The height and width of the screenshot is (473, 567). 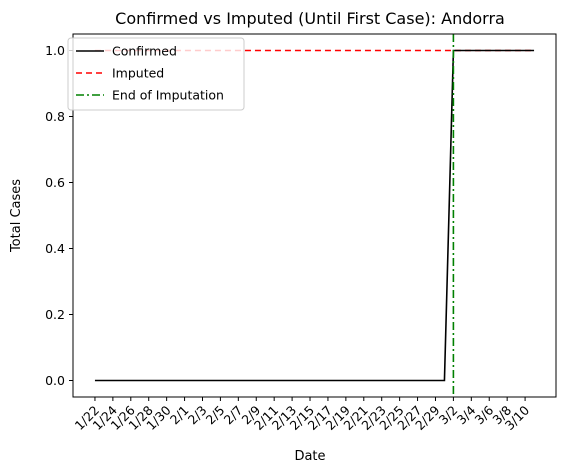 I want to click on y-tick-label: 0.6, so click(x=55, y=182).